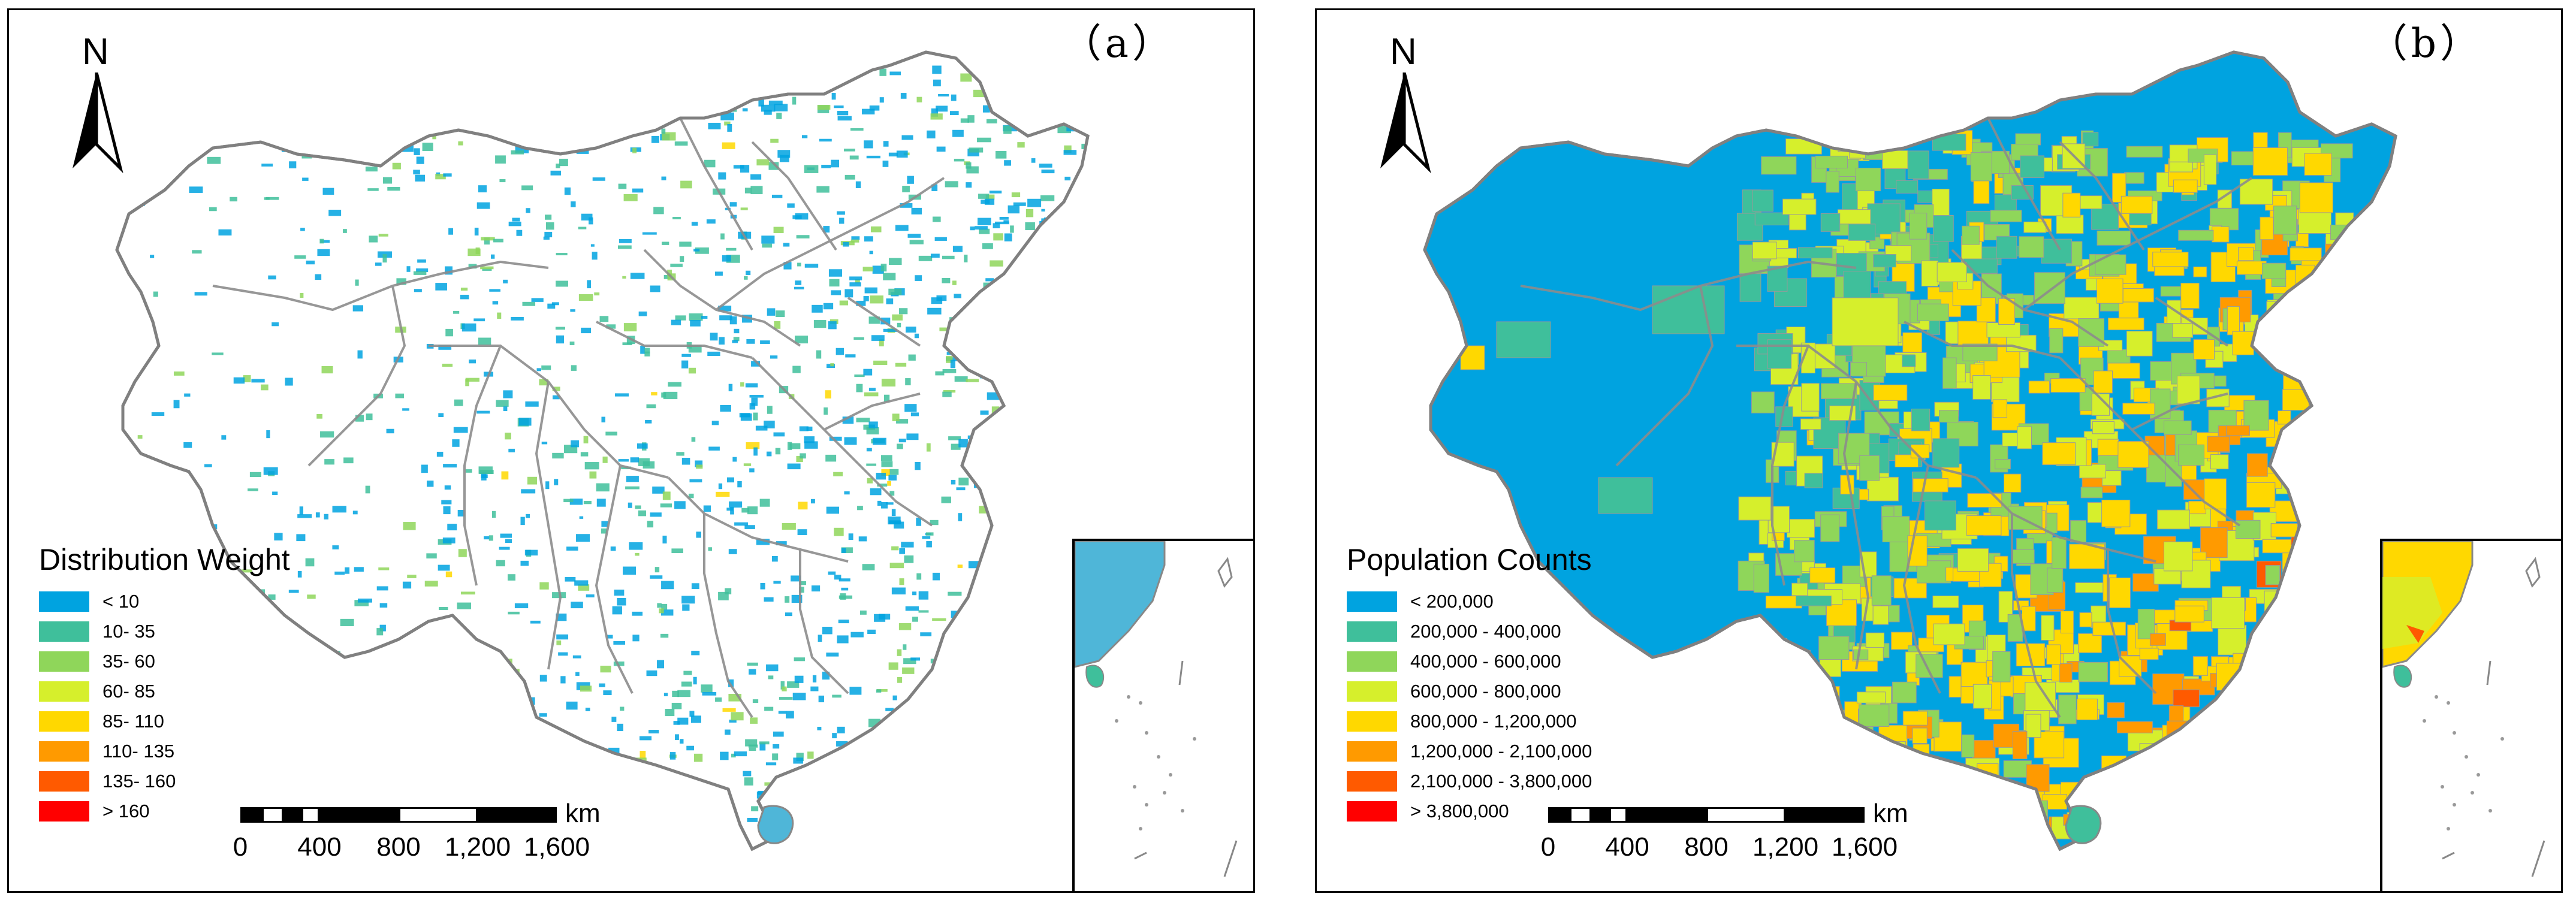 This screenshot has width=2576, height=900. I want to click on legend-title: Population Counts, so click(1469, 559).